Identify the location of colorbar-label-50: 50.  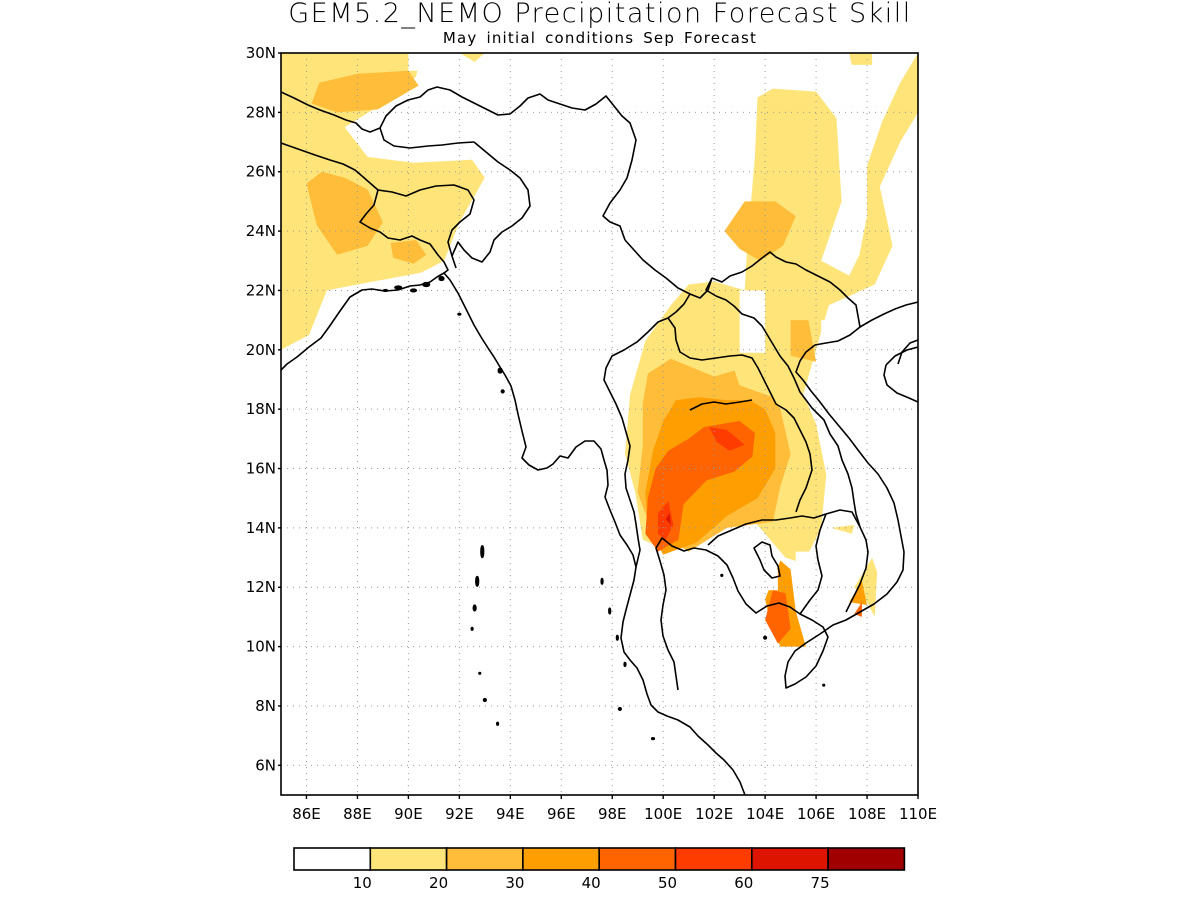
(667, 883).